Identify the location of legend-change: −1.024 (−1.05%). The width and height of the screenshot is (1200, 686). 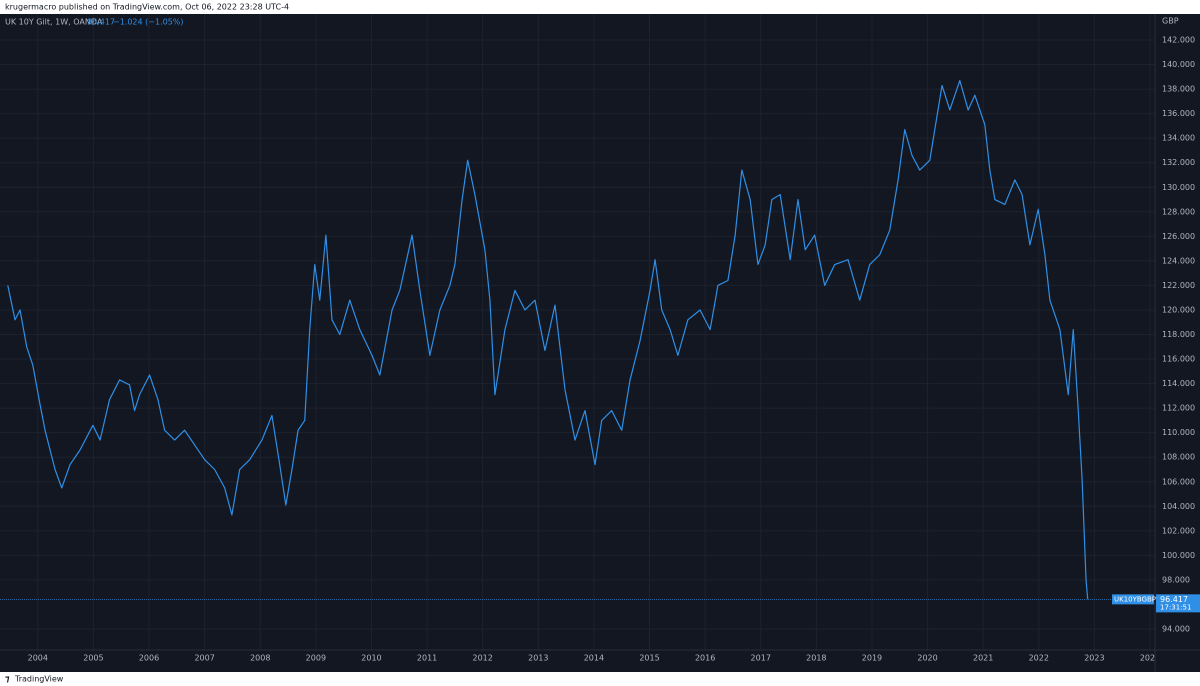
(148, 22).